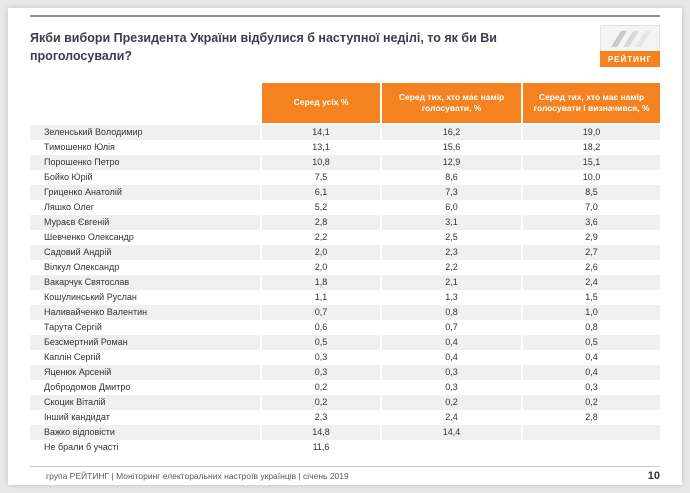  I want to click on candidate-name: Яценюк Арсеній, so click(145, 372).